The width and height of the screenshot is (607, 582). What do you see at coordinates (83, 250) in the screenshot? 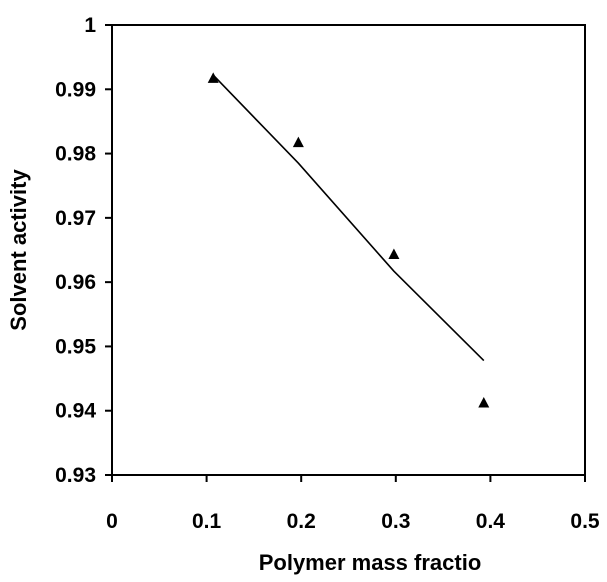
I see `y-axis-ticks: 0.93 0.94 0.95 0.96 0.97 0.98 0.99 1` at bounding box center [83, 250].